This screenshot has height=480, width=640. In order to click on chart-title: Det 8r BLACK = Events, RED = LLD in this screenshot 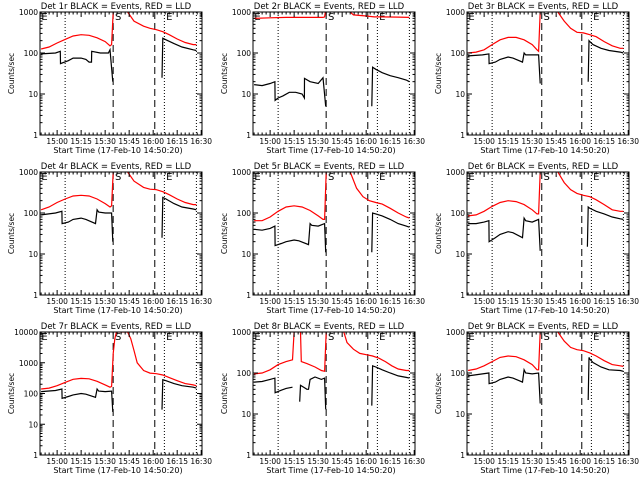, I will do `click(329, 327)`.